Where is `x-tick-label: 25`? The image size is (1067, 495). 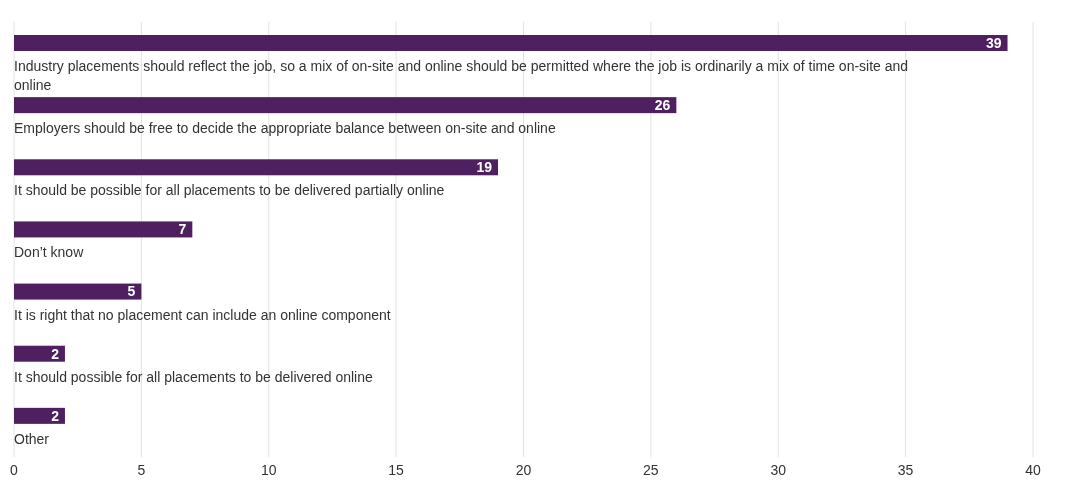 x-tick-label: 25 is located at coordinates (651, 469).